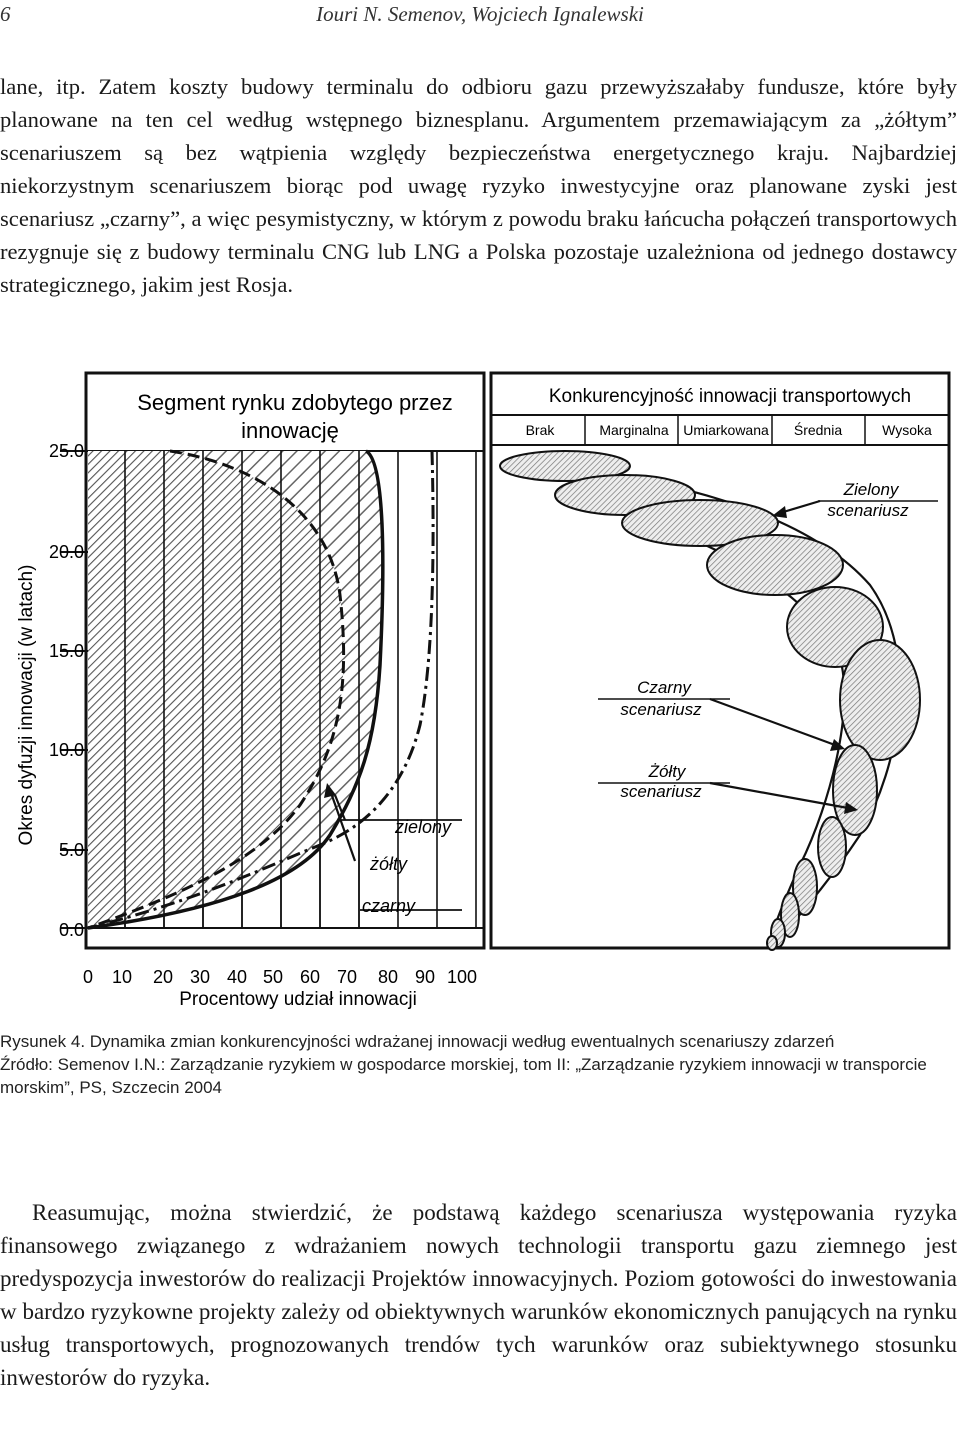 This screenshot has height=1429, width=960. I want to click on y-tick-10: 10.0, so click(66, 750).